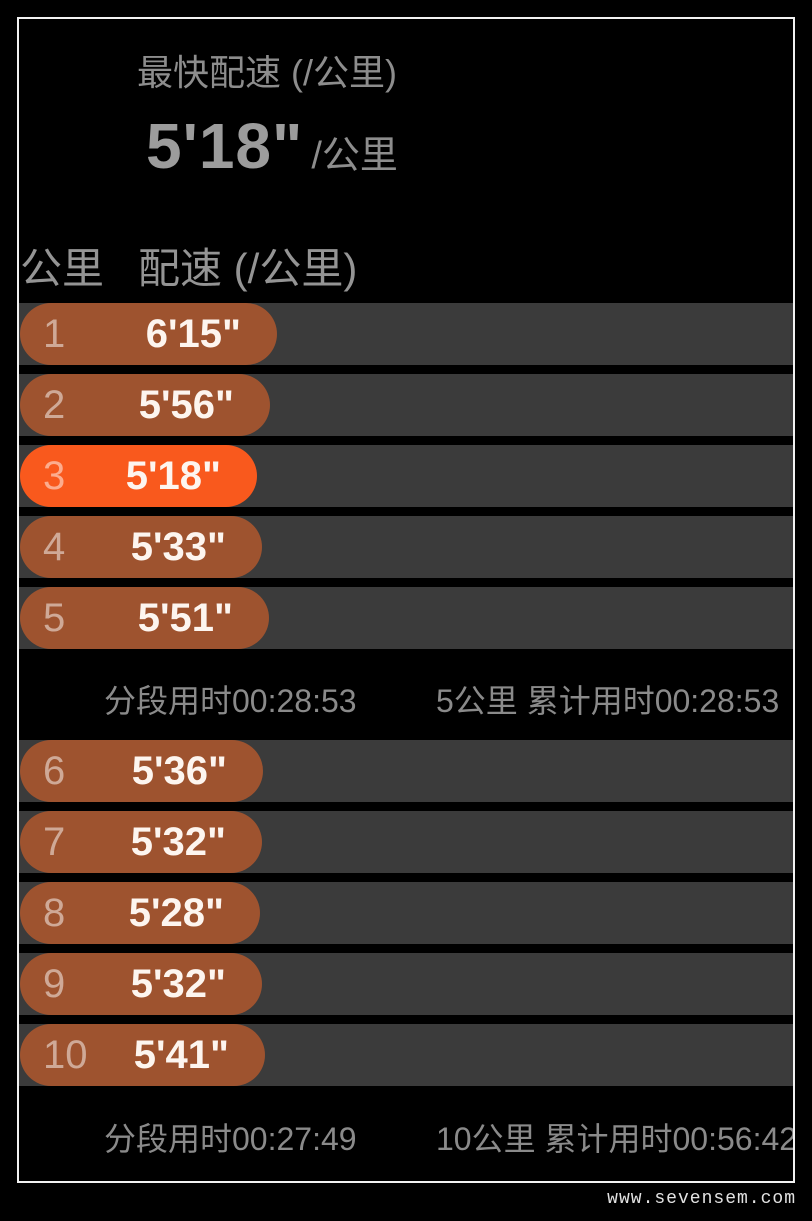  What do you see at coordinates (406, 1055) in the screenshot?
I see `pace-row-10: 10 5'41"` at bounding box center [406, 1055].